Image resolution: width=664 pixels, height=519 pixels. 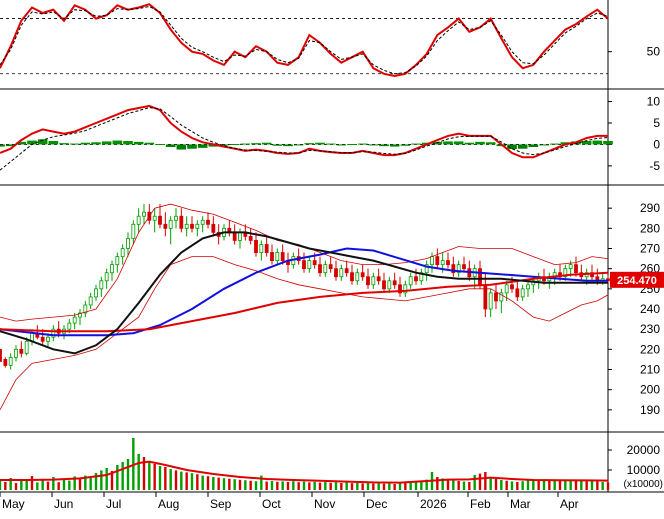 What do you see at coordinates (271, 504) in the screenshot?
I see `x-tick-label: Oct` at bounding box center [271, 504].